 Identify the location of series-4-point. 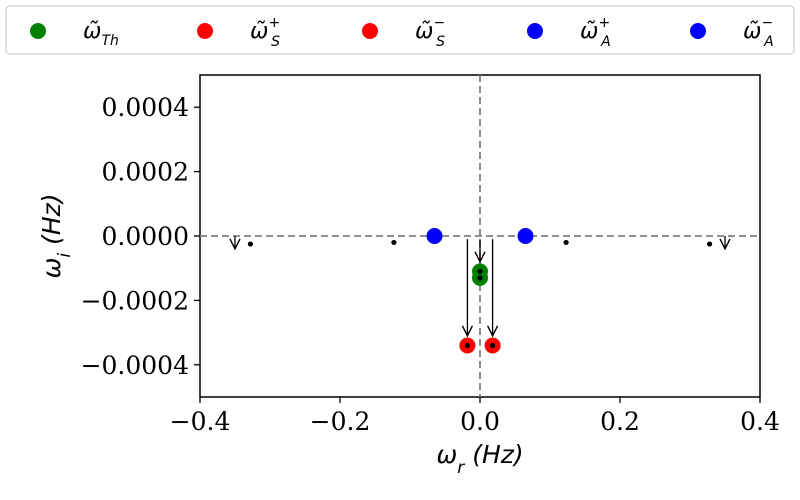
(434, 236).